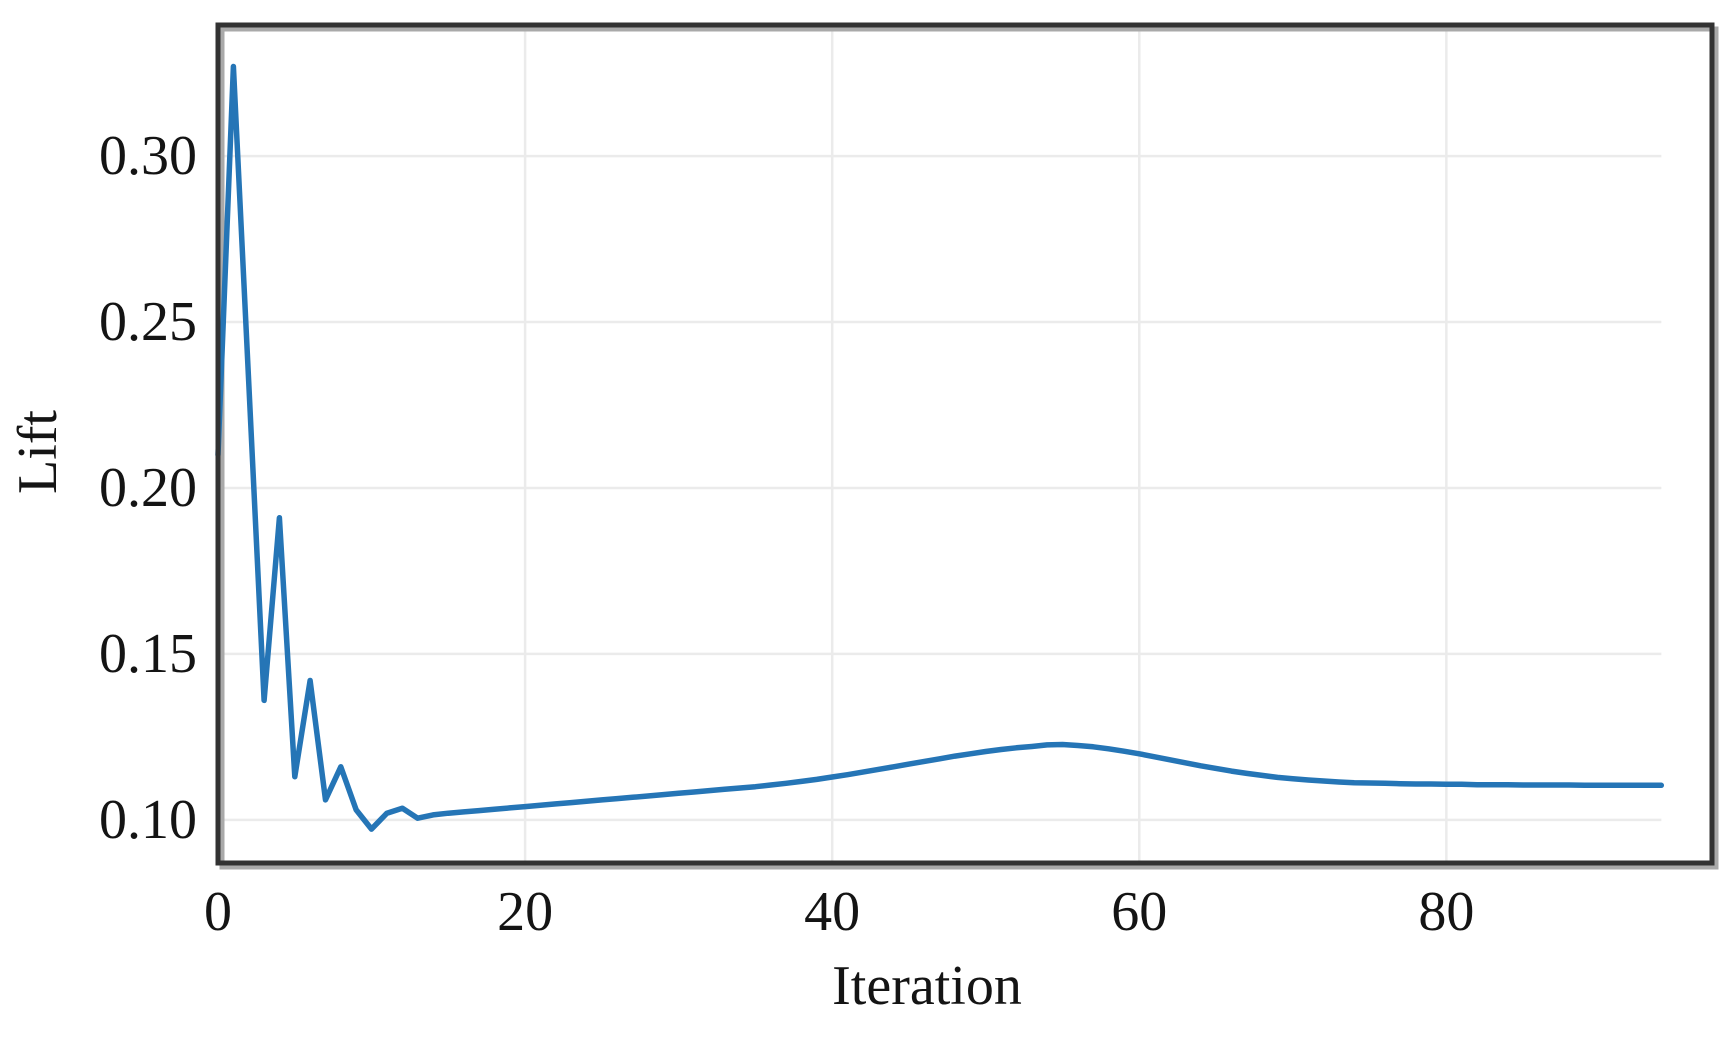 The image size is (1733, 1038). Describe the element at coordinates (148, 487) in the screenshot. I see `y-tick-label: 0.20` at that location.